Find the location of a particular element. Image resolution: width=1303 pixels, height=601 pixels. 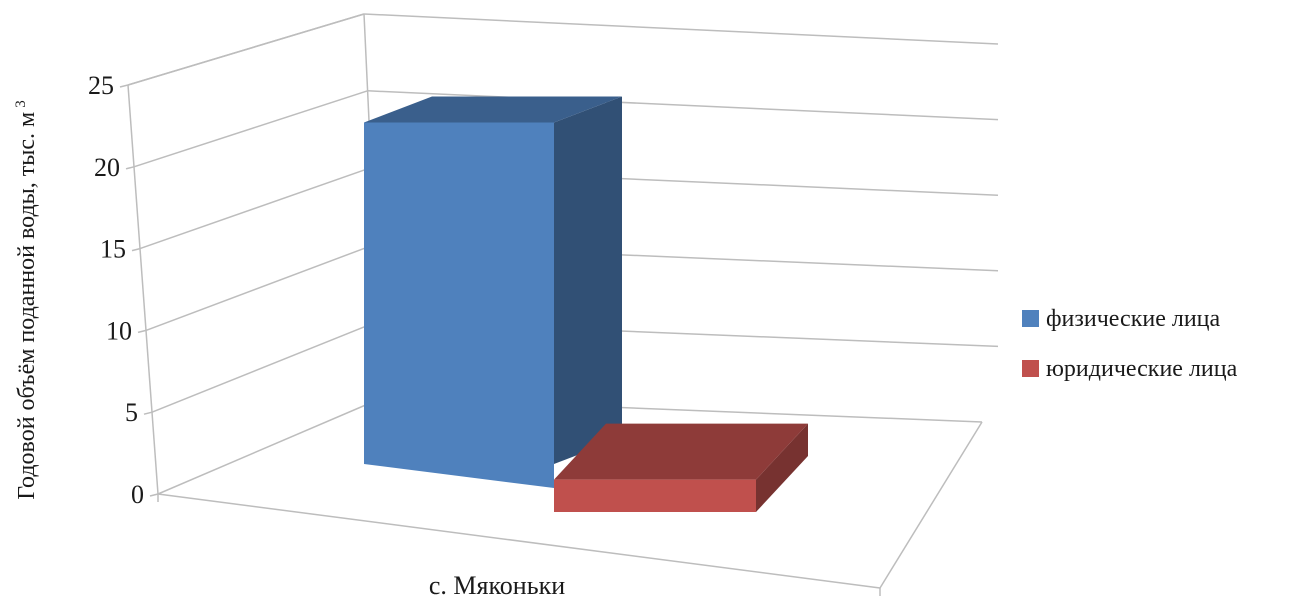

left-wall-back-edge is located at coordinates (143, 289).